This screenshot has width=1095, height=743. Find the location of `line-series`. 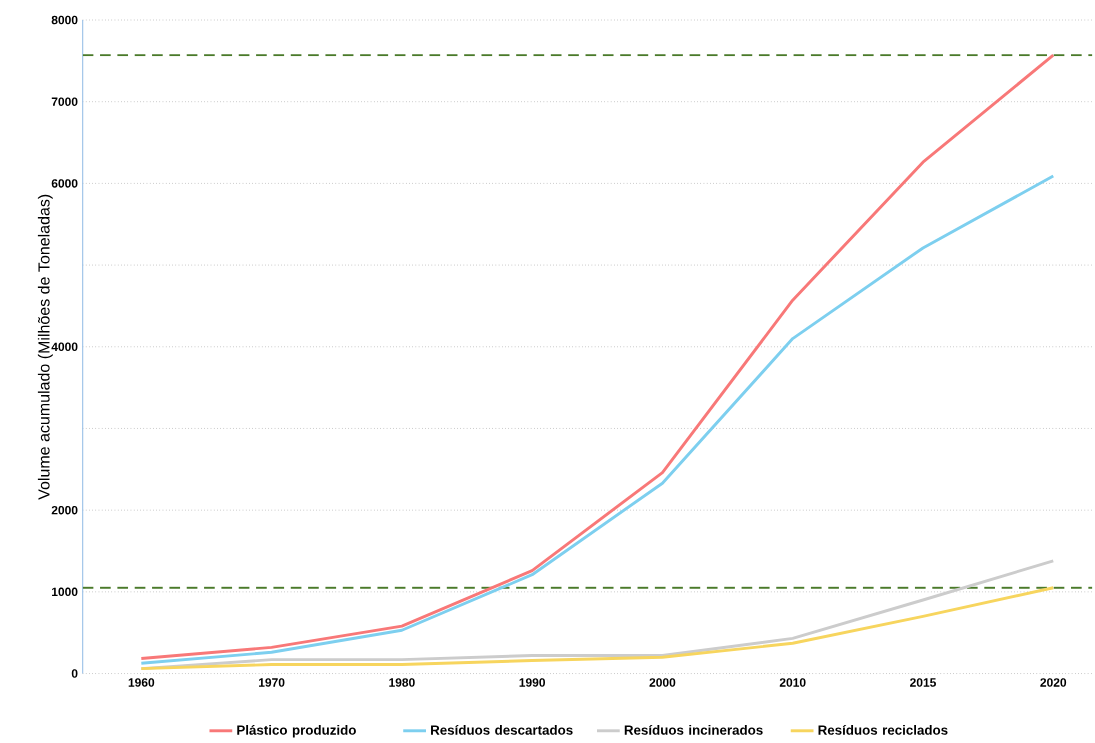

line-series is located at coordinates (597, 628).